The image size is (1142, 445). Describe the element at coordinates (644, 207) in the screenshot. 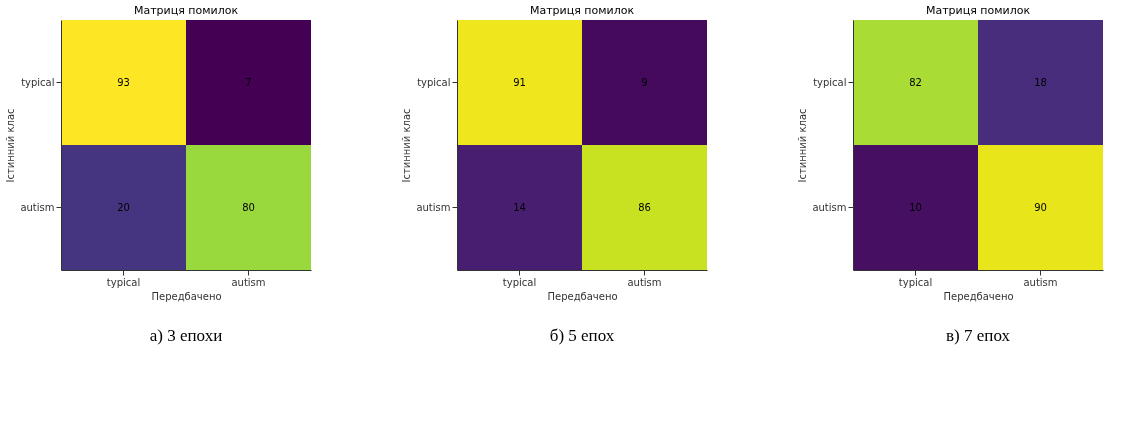

I see `data-label: 86` at that location.